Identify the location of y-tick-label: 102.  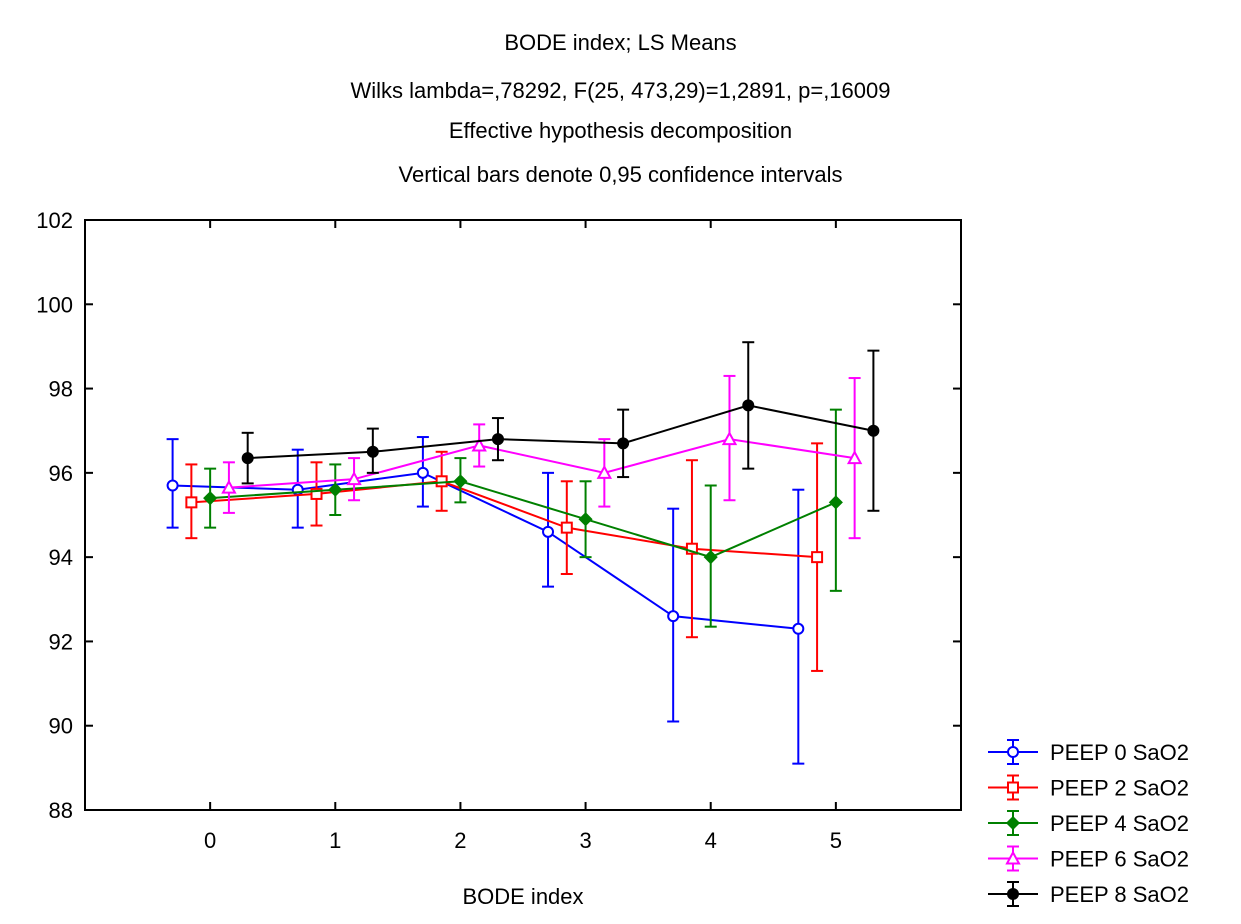
(54, 220).